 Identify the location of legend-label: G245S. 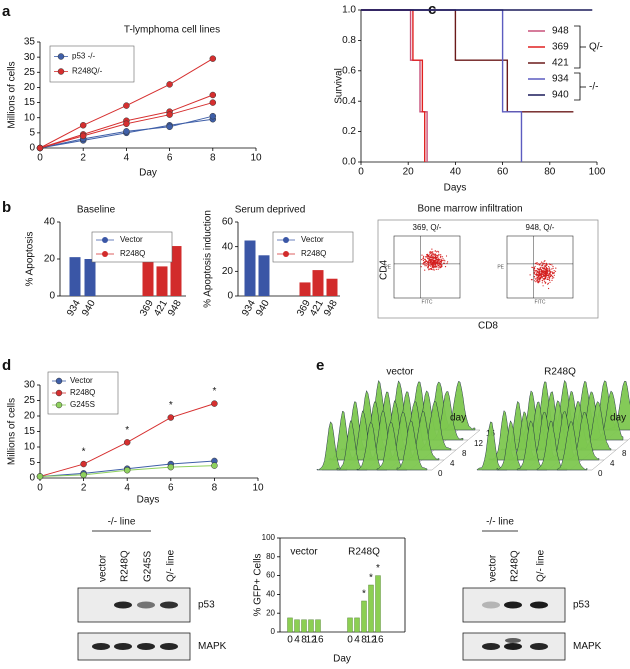
(82, 404).